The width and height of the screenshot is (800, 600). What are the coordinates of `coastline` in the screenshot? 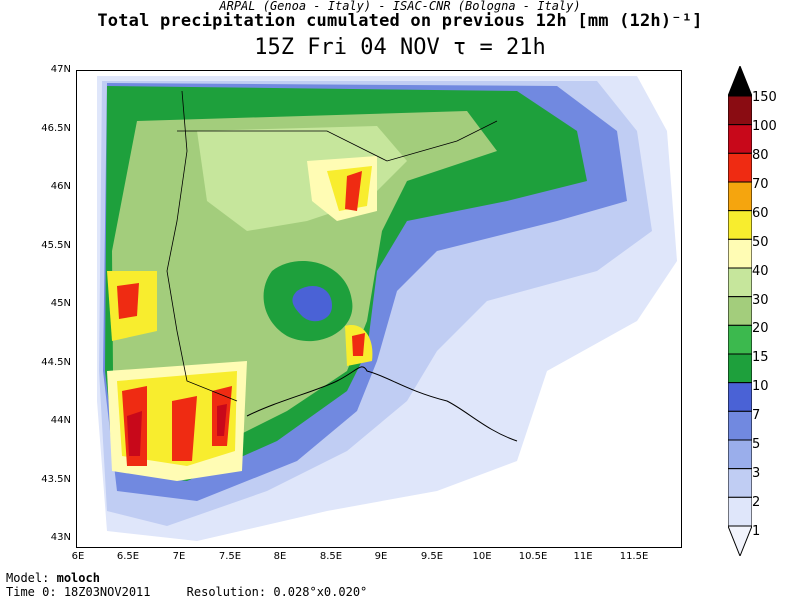 It's located at (382, 404).